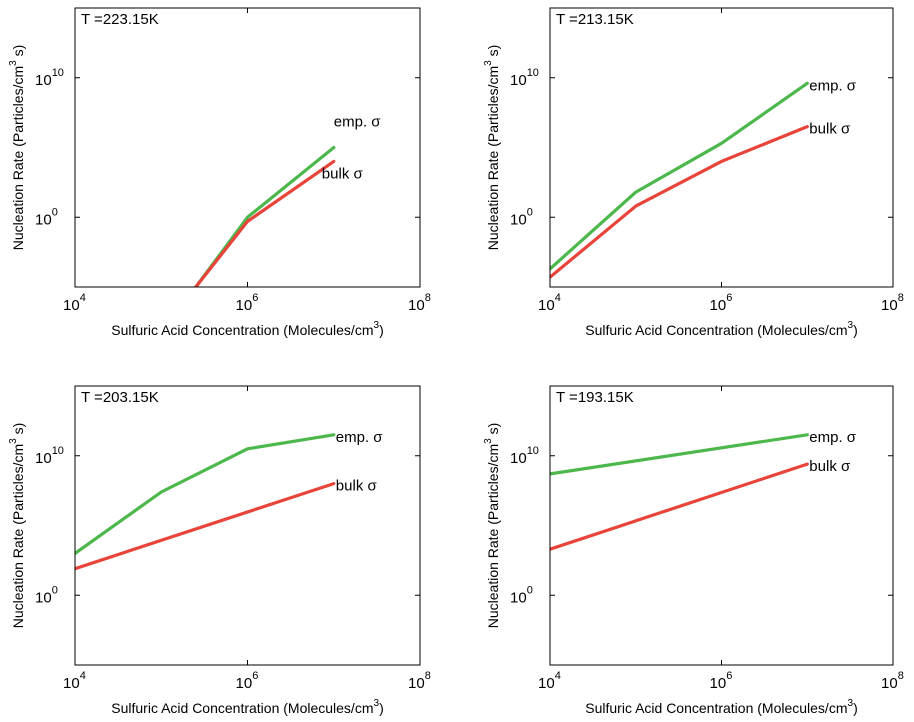 The image size is (914, 722). Describe the element at coordinates (595, 19) in the screenshot. I see `panel-title: T =213.15K` at that location.